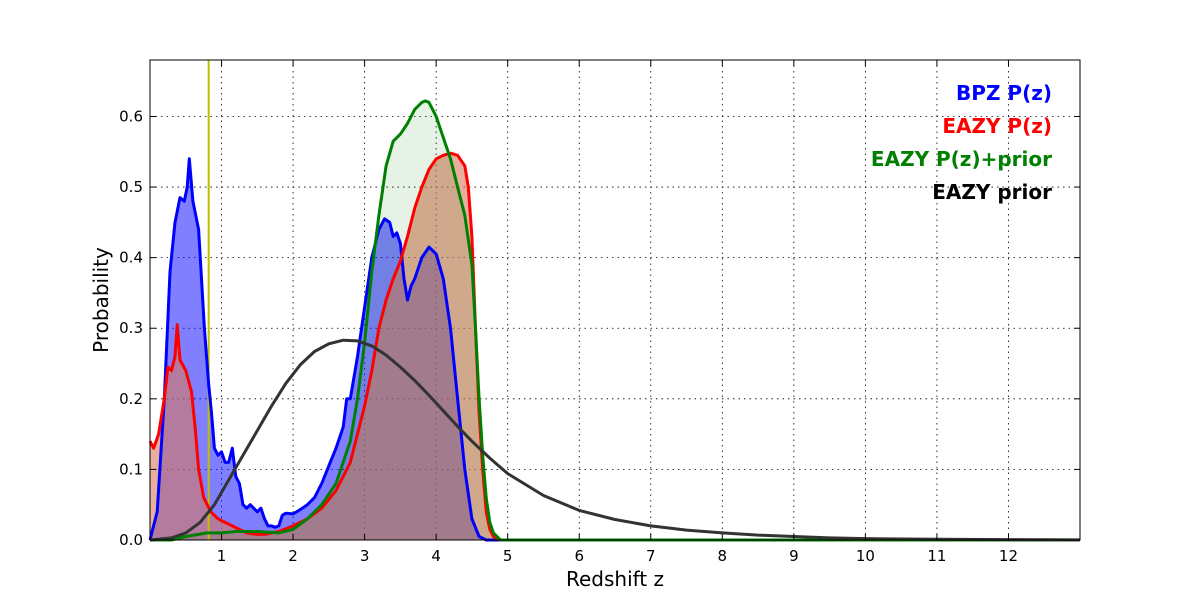 The height and width of the screenshot is (600, 1200). Describe the element at coordinates (508, 556) in the screenshot. I see `x-tick-label: 5` at that location.